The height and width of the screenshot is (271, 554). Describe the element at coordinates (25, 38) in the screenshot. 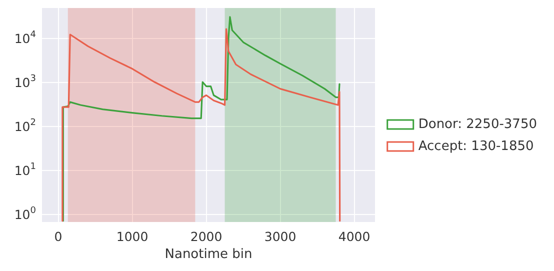

I see `y-tick-label: 10$^{4}$` at that location.